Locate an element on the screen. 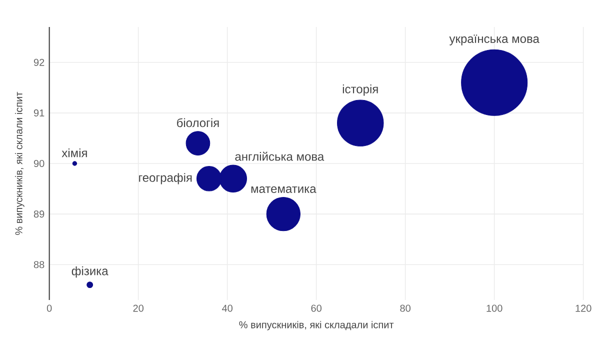  x-tick-label: 20 is located at coordinates (138, 308).